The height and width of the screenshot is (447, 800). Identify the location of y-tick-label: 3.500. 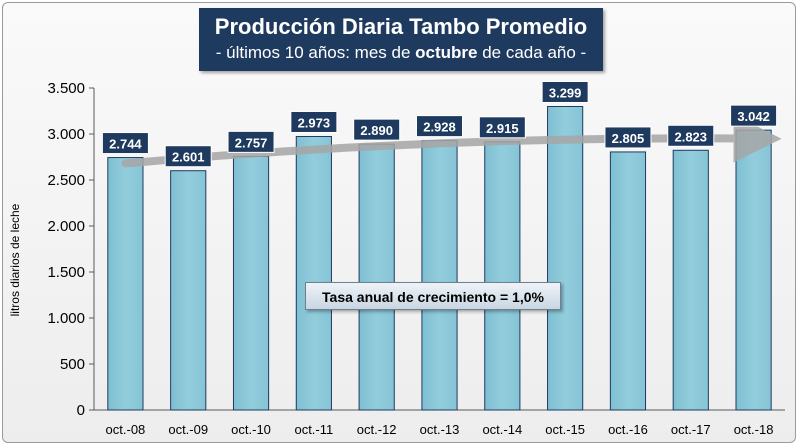
(66, 88).